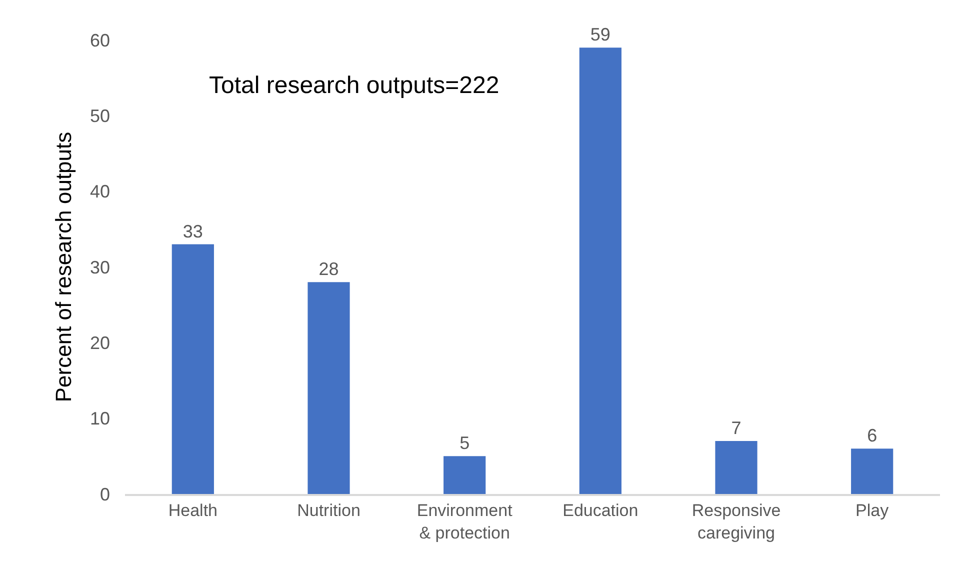 The width and height of the screenshot is (954, 576). I want to click on y-tick-label: 0, so click(105, 494).